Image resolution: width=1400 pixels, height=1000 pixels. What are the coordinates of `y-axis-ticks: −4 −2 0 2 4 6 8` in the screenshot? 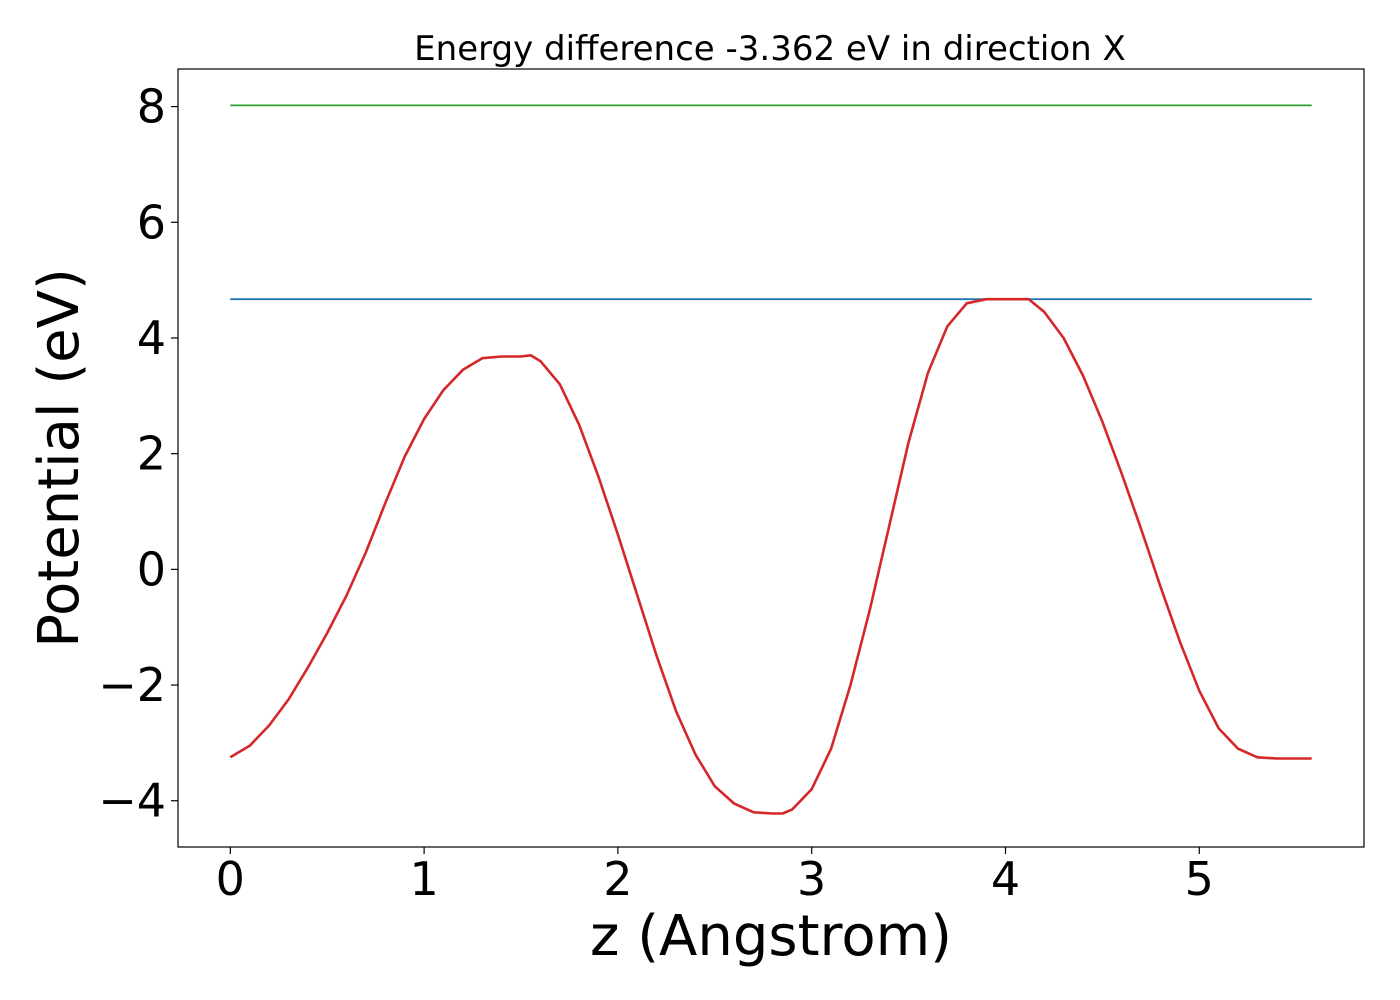 It's located at (138, 454).